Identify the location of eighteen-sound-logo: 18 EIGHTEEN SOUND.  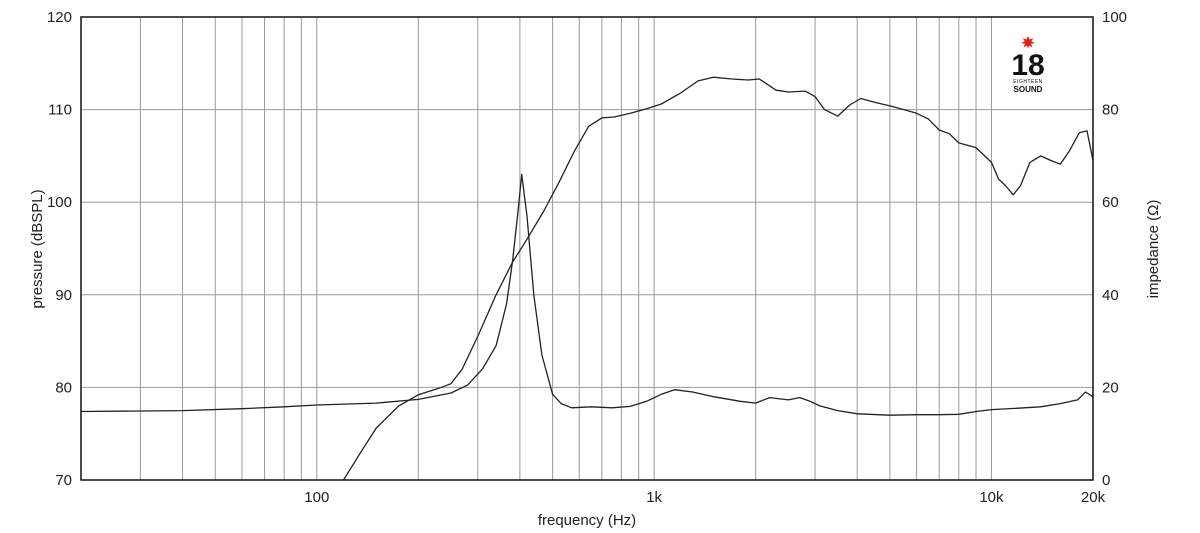
(1028, 65).